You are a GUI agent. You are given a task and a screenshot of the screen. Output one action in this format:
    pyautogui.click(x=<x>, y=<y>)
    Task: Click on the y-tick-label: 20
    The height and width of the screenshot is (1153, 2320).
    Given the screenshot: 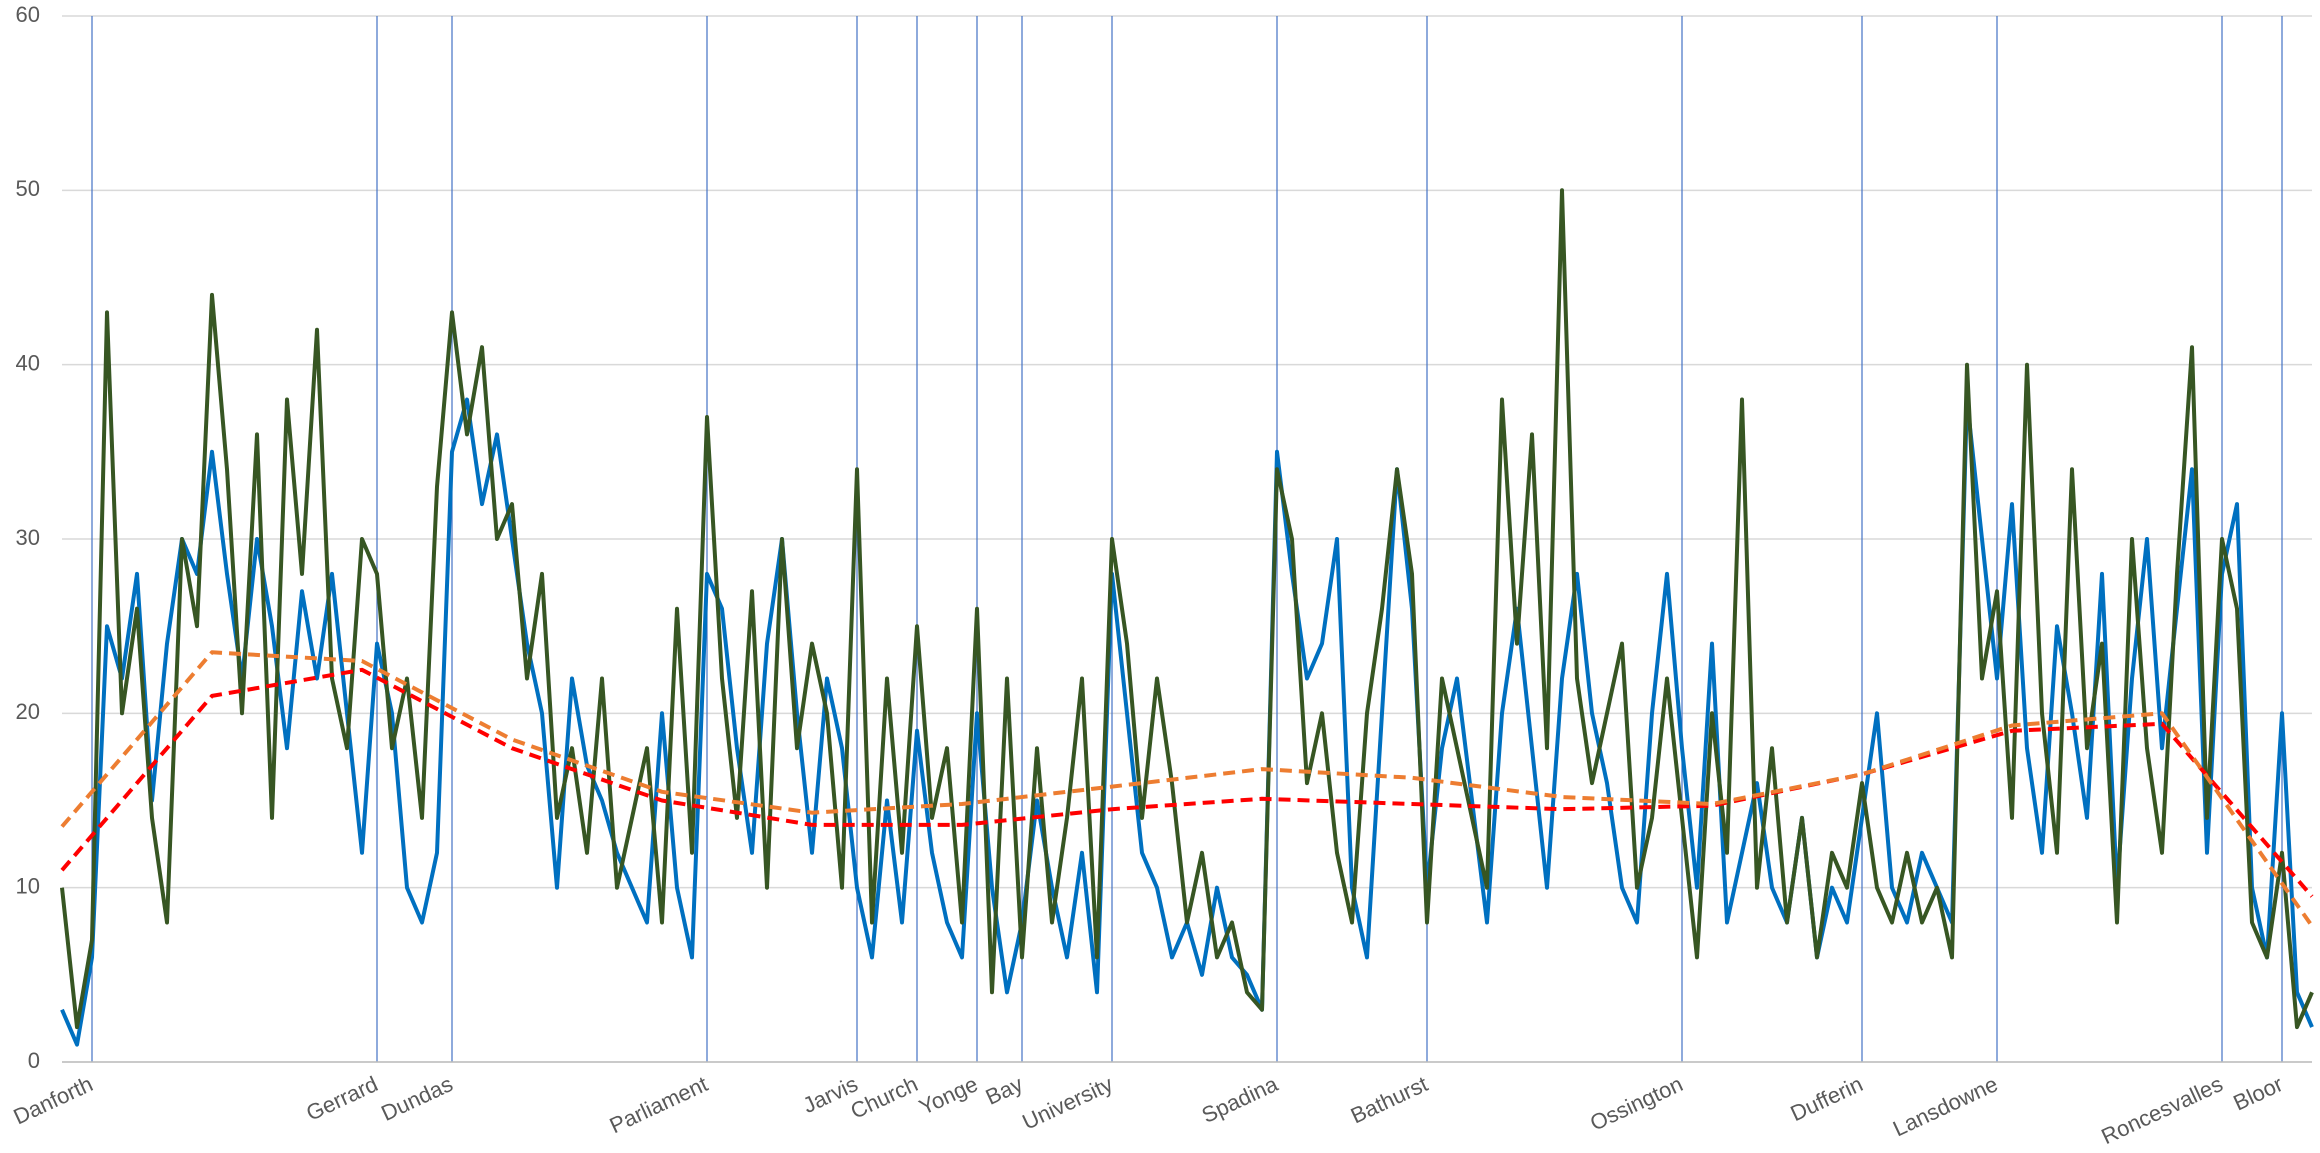 What is the action you would take?
    pyautogui.click(x=28, y=711)
    